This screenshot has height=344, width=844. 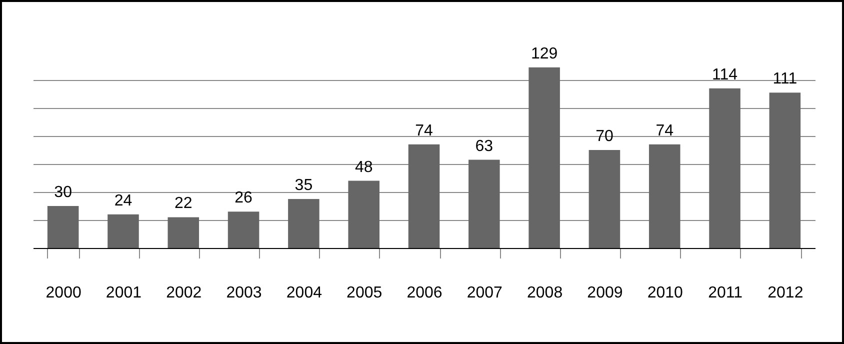 What do you see at coordinates (184, 293) in the screenshot?
I see `x-tick-label: 2002` at bounding box center [184, 293].